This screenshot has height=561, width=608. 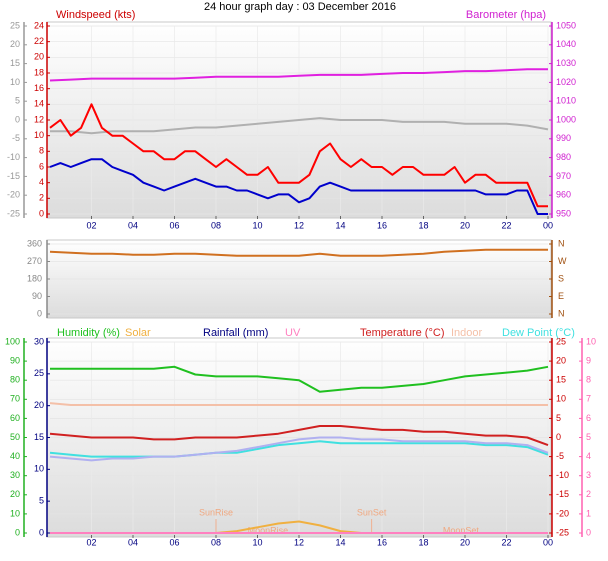 I want to click on x-tick-label: 00, so click(x=548, y=225).